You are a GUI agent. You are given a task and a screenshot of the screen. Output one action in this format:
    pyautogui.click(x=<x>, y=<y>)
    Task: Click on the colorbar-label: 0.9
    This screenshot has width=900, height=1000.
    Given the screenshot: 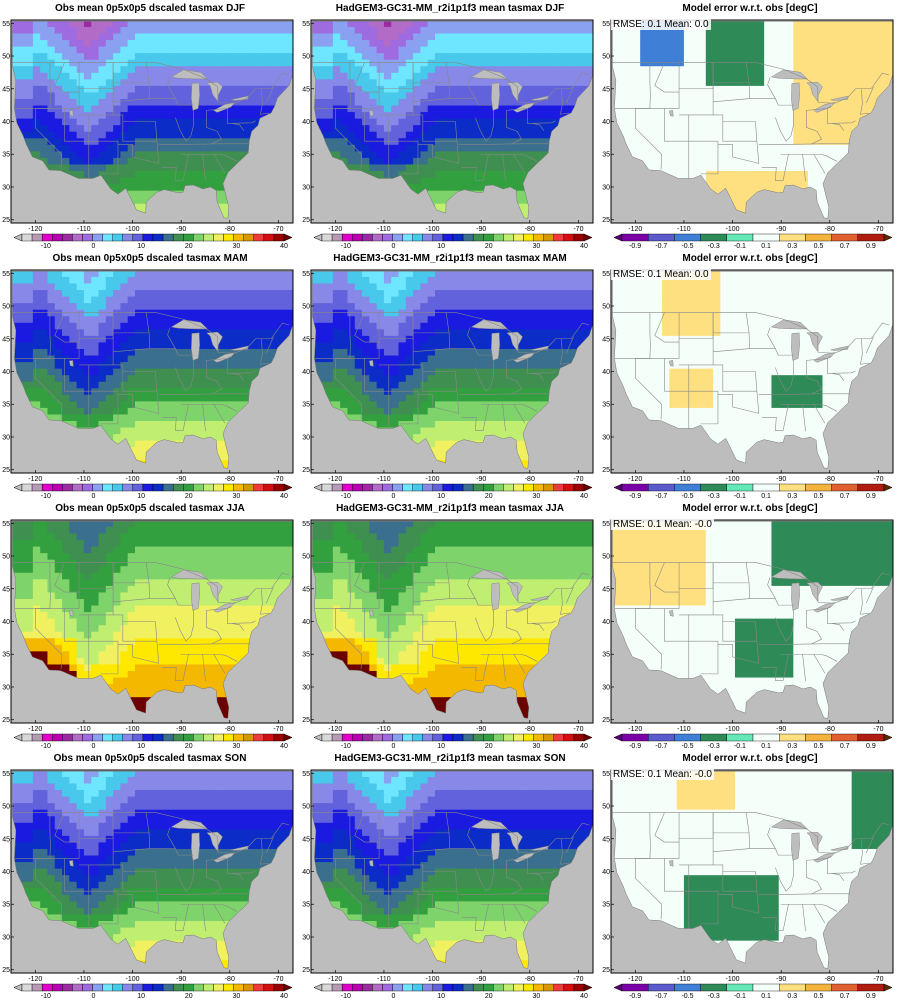 What is the action you would take?
    pyautogui.click(x=871, y=996)
    